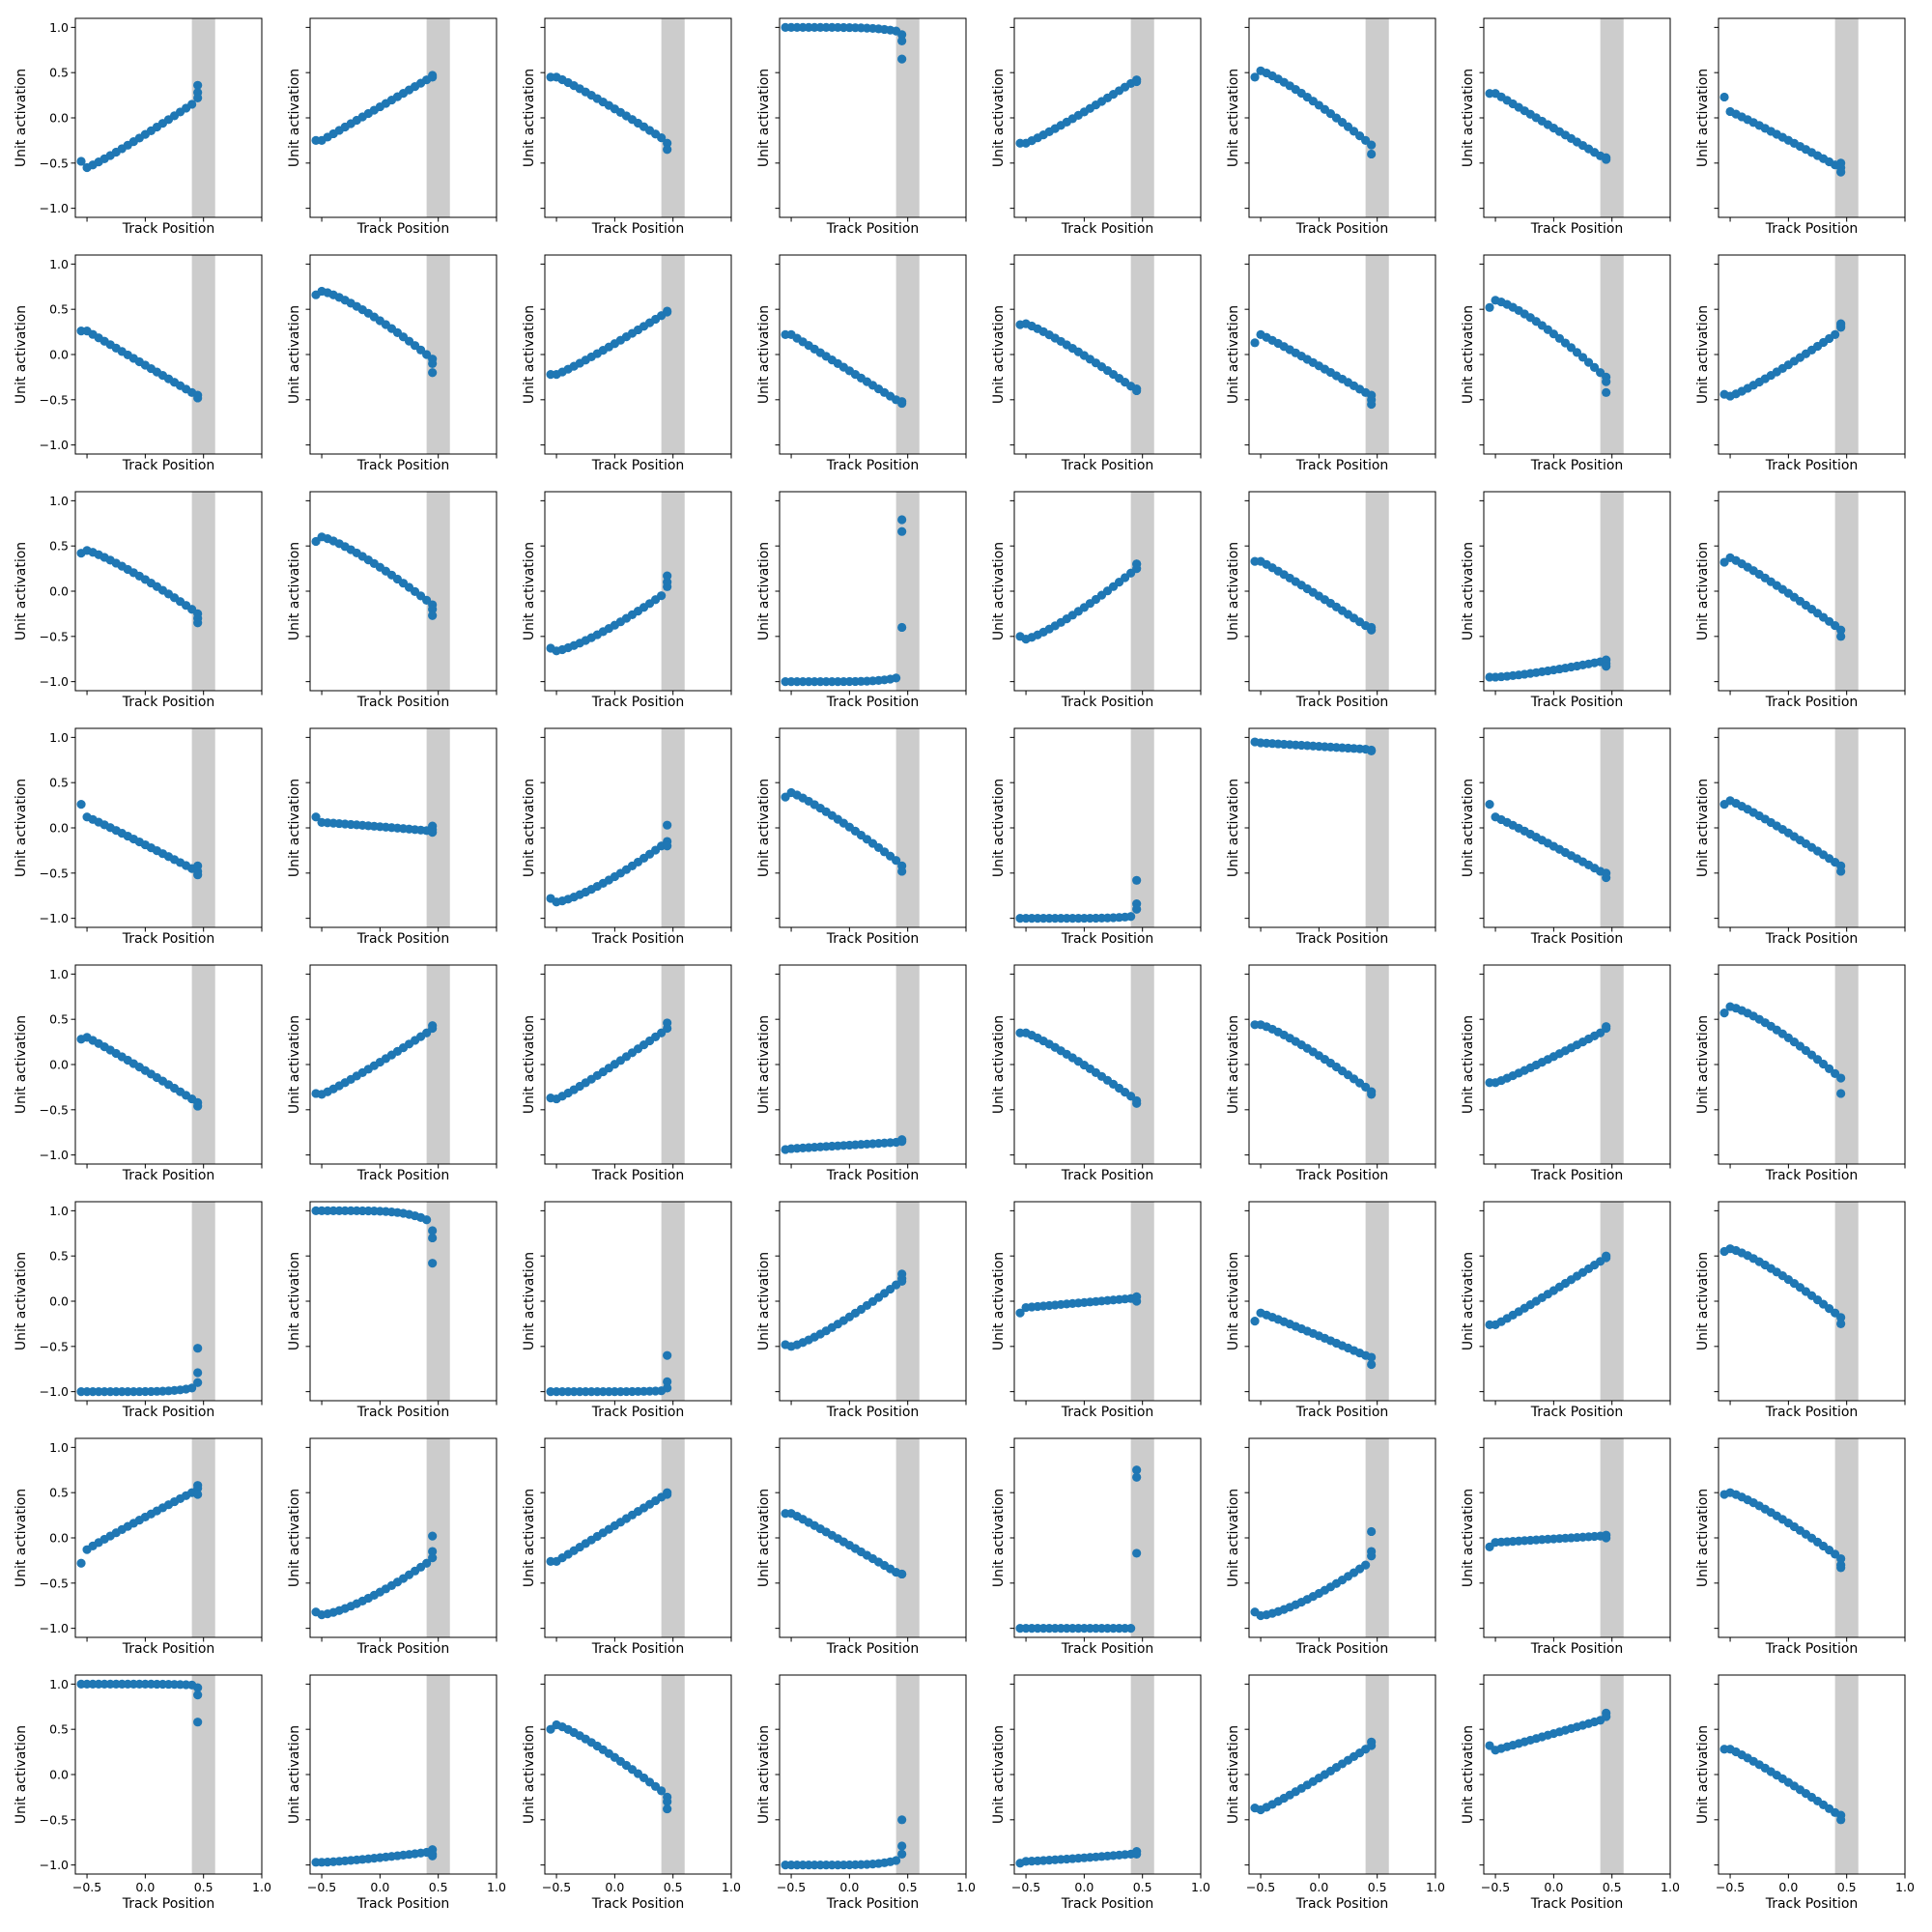 Image resolution: width=1932 pixels, height=1932 pixels. Describe the element at coordinates (1800, 600) in the screenshot. I see `subplot-r3-c8: Track Position Unit activation` at that location.